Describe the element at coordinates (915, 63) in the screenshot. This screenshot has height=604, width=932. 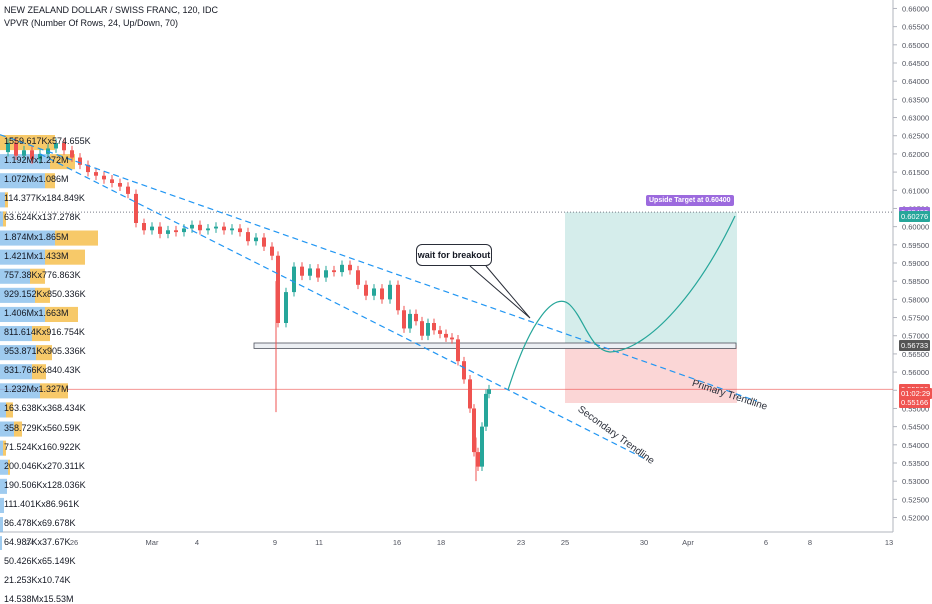
I see `y-tick-label: 0.64500` at that location.